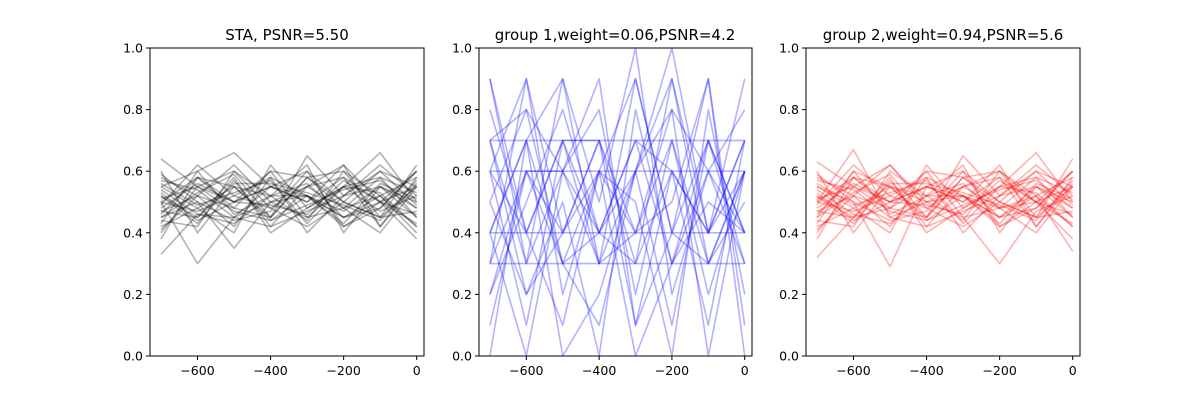  I want to click on chart-title: group 2,weight=0.94,PSNR=5.6, so click(943, 35).